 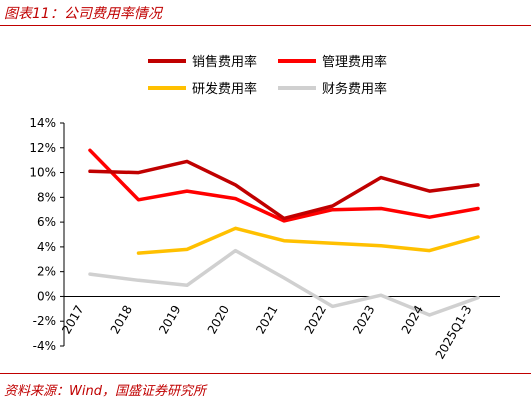 What do you see at coordinates (46, 247) in the screenshot?
I see `y-tick-label-4: 4%` at bounding box center [46, 247].